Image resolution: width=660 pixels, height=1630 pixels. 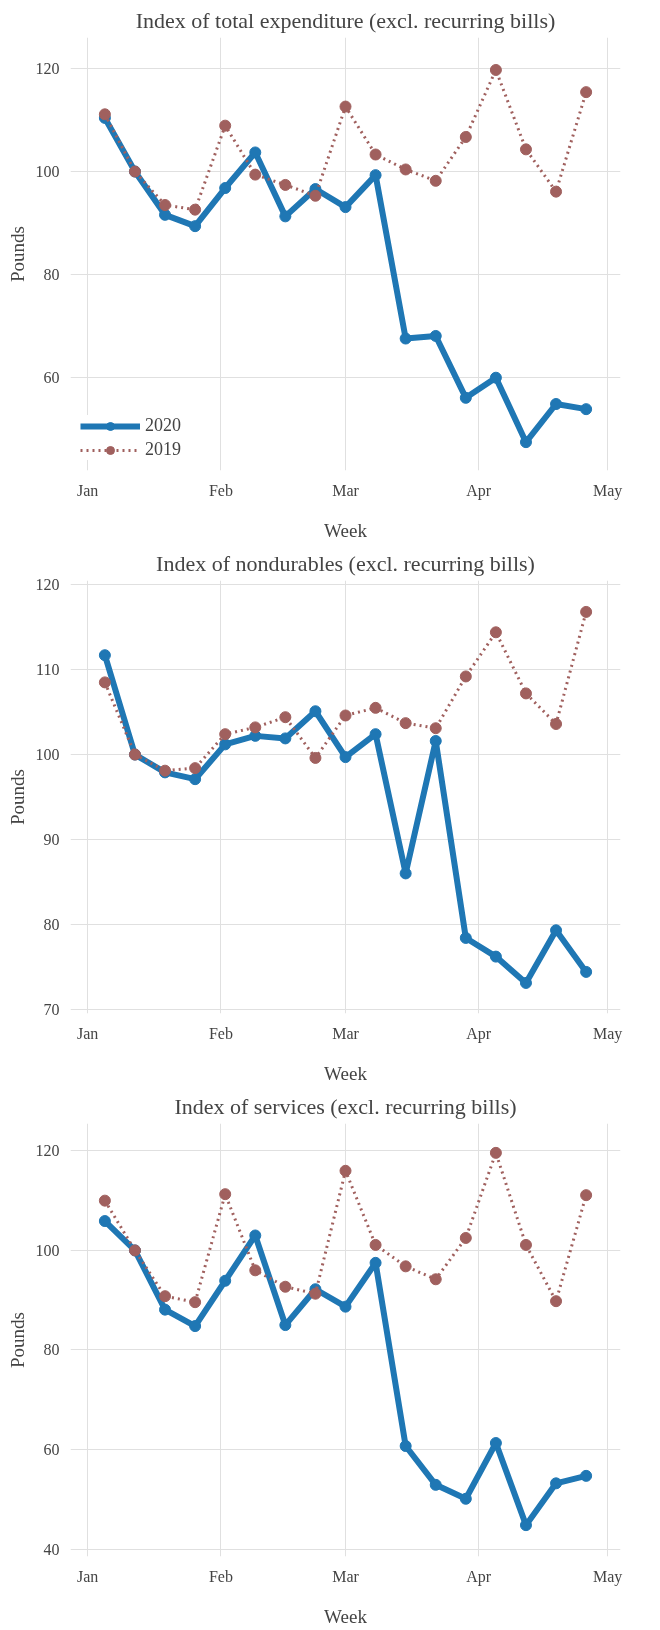 I want to click on chart-title: Index of nondurables (excl. recurring bills), so click(x=345, y=563).